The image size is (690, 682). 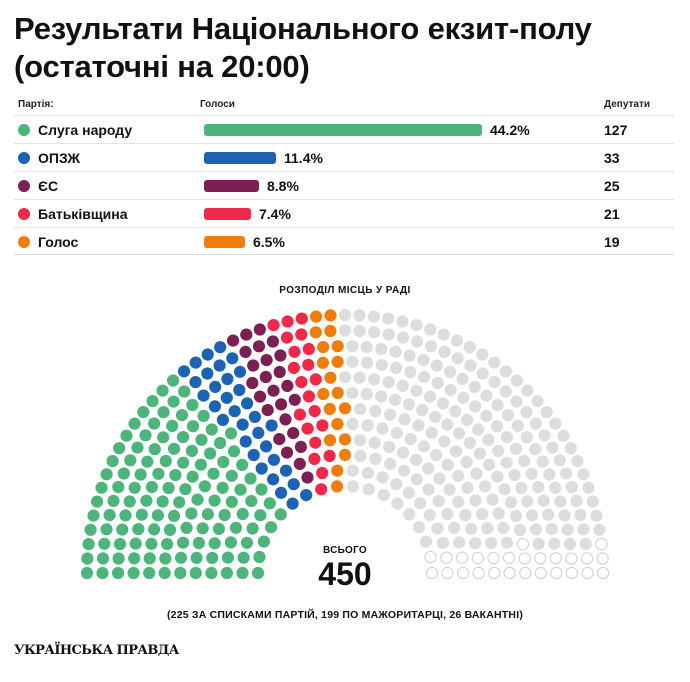 I want to click on votes-bar, so click(x=231, y=186).